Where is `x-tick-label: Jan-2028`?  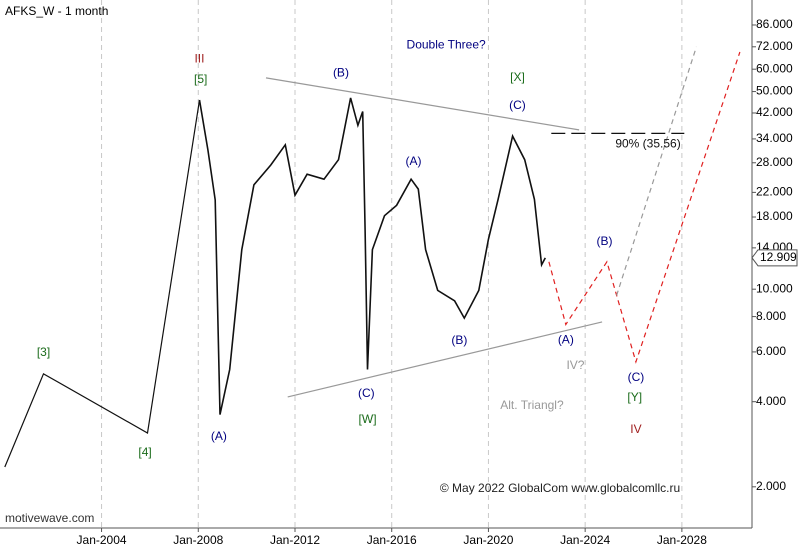 x-tick-label: Jan-2028 is located at coordinates (682, 540).